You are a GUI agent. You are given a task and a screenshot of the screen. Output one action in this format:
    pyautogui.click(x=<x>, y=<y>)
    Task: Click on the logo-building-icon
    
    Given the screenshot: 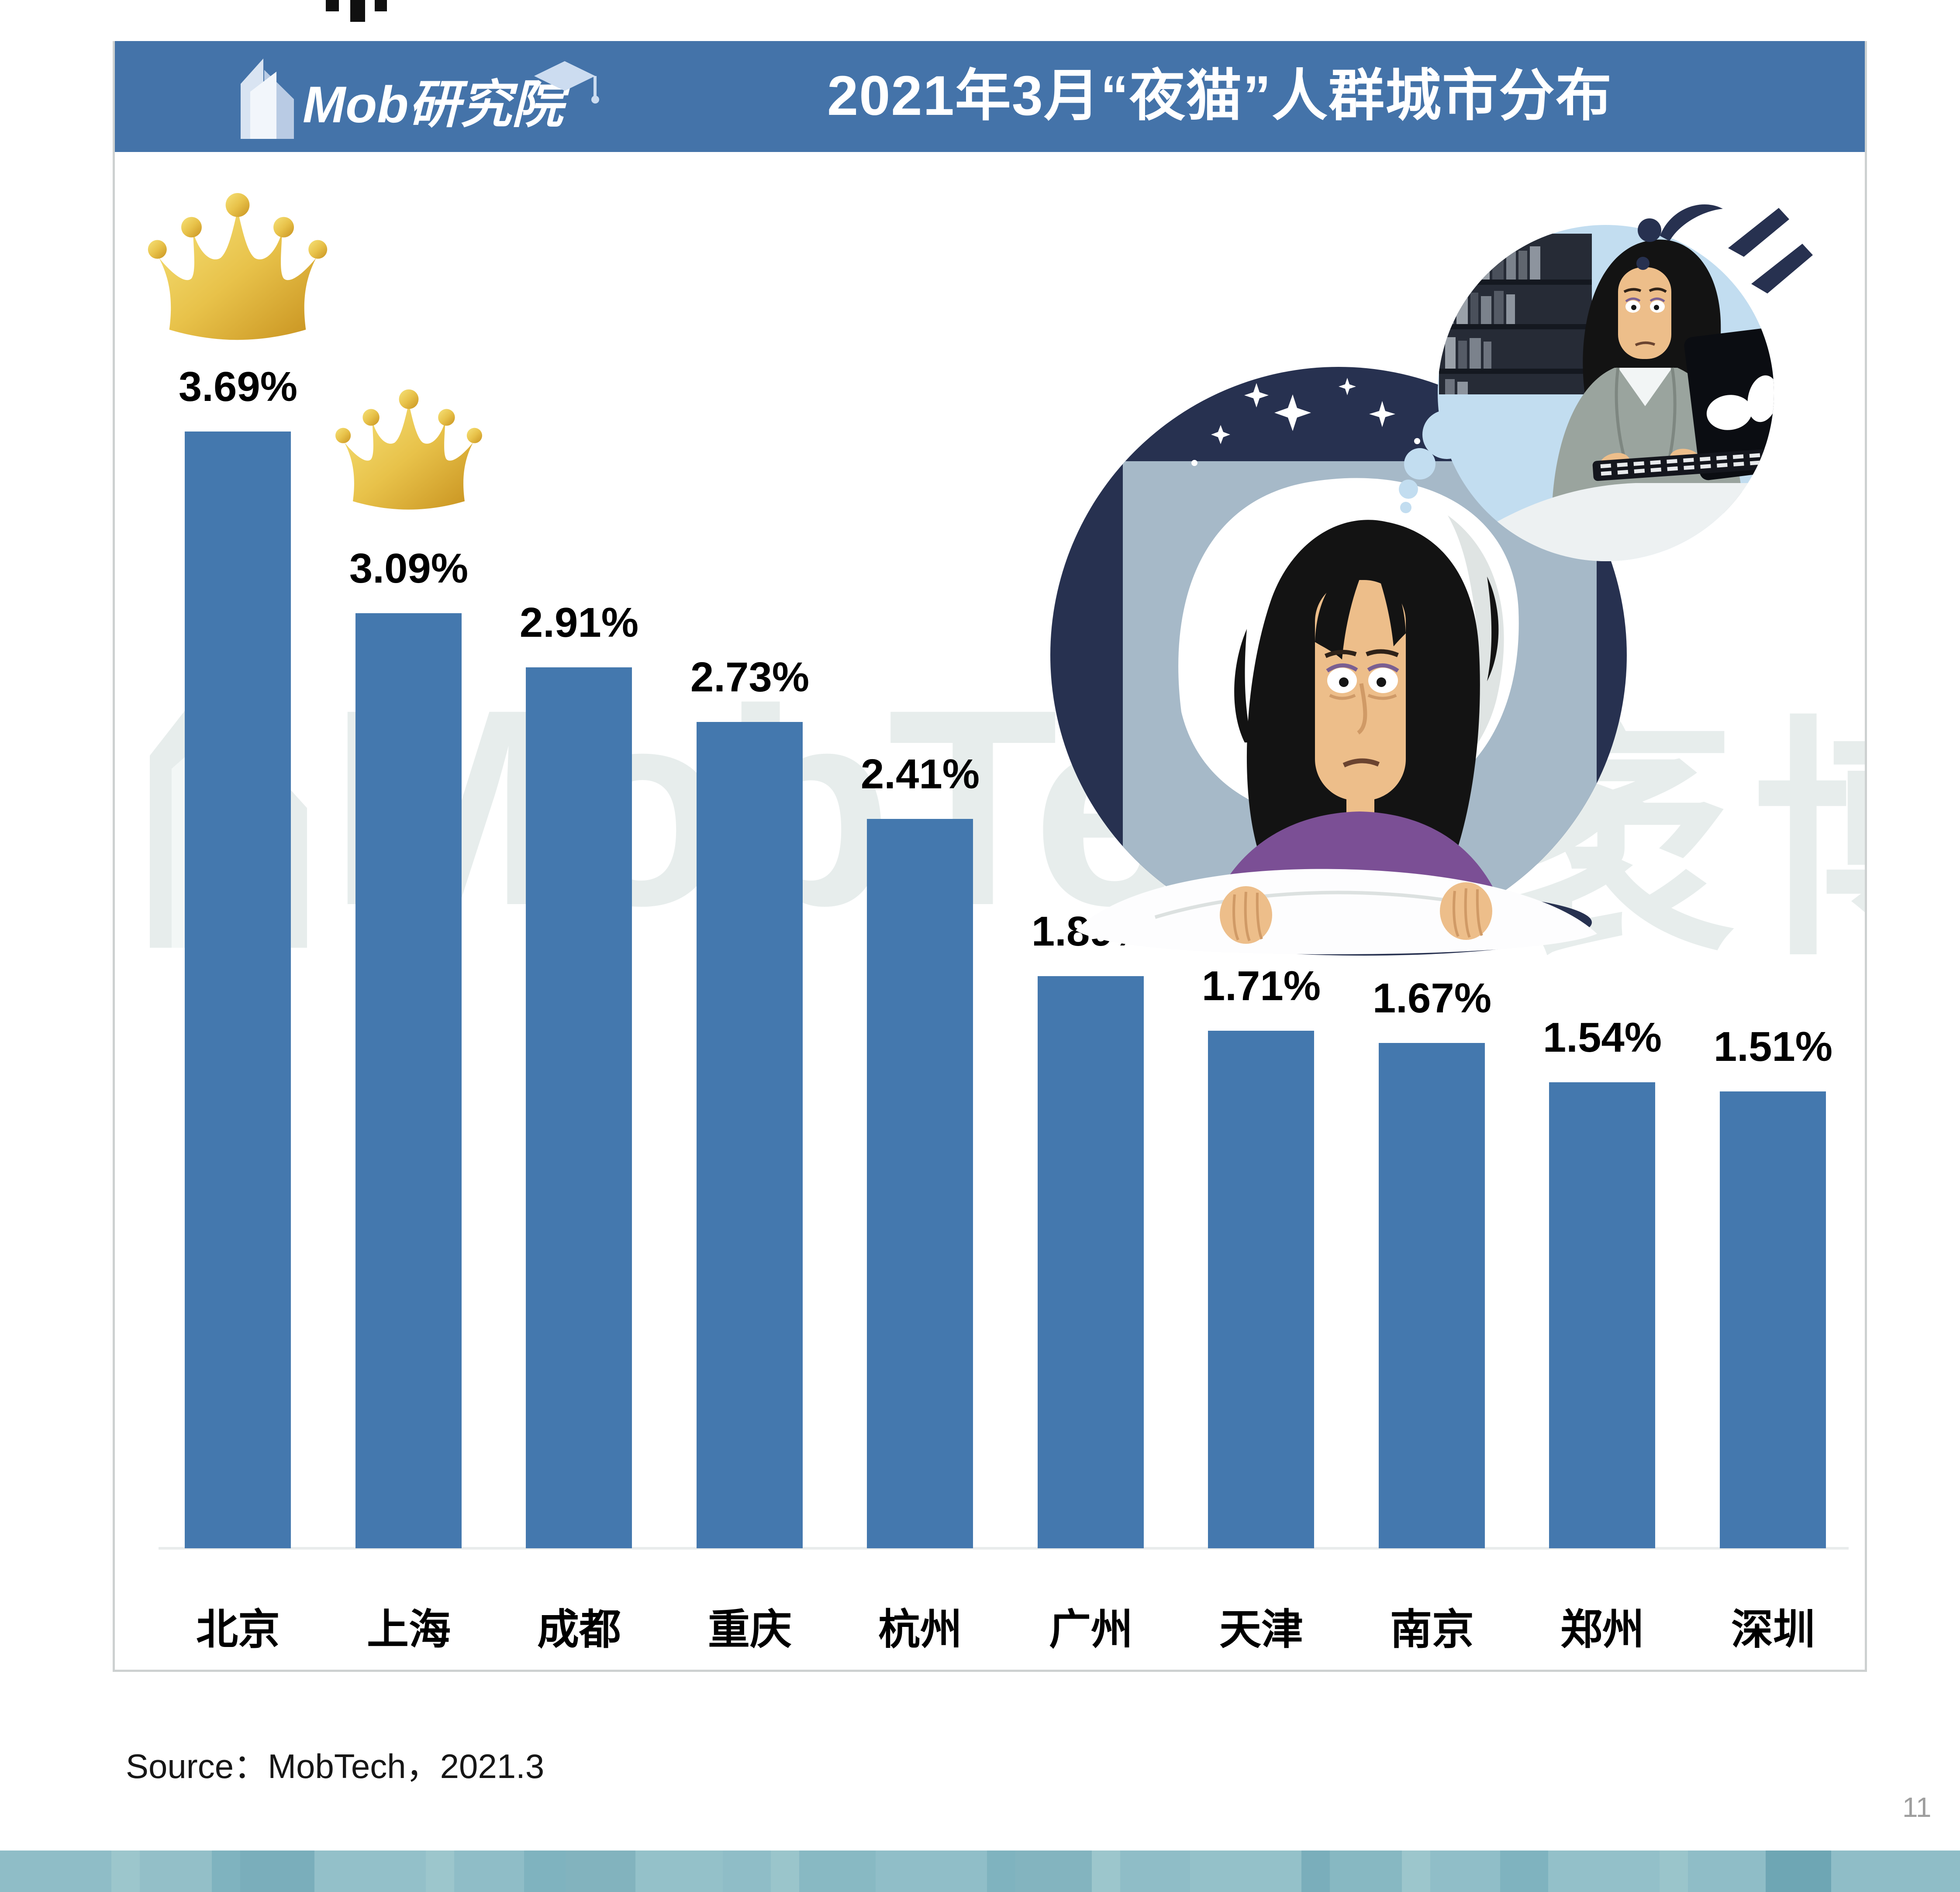 What is the action you would take?
    pyautogui.click(x=267, y=99)
    